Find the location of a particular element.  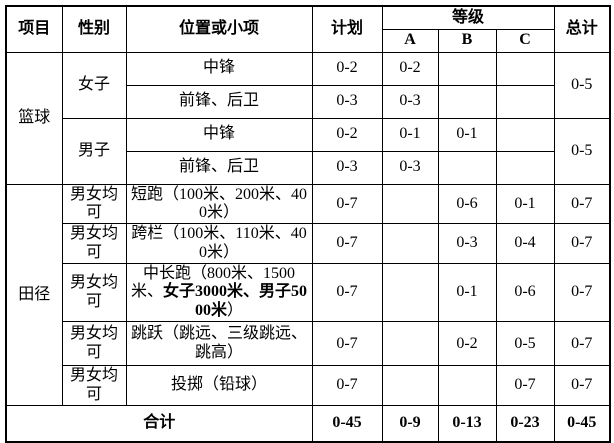

cell-grade-c: 0-4 is located at coordinates (525, 244).